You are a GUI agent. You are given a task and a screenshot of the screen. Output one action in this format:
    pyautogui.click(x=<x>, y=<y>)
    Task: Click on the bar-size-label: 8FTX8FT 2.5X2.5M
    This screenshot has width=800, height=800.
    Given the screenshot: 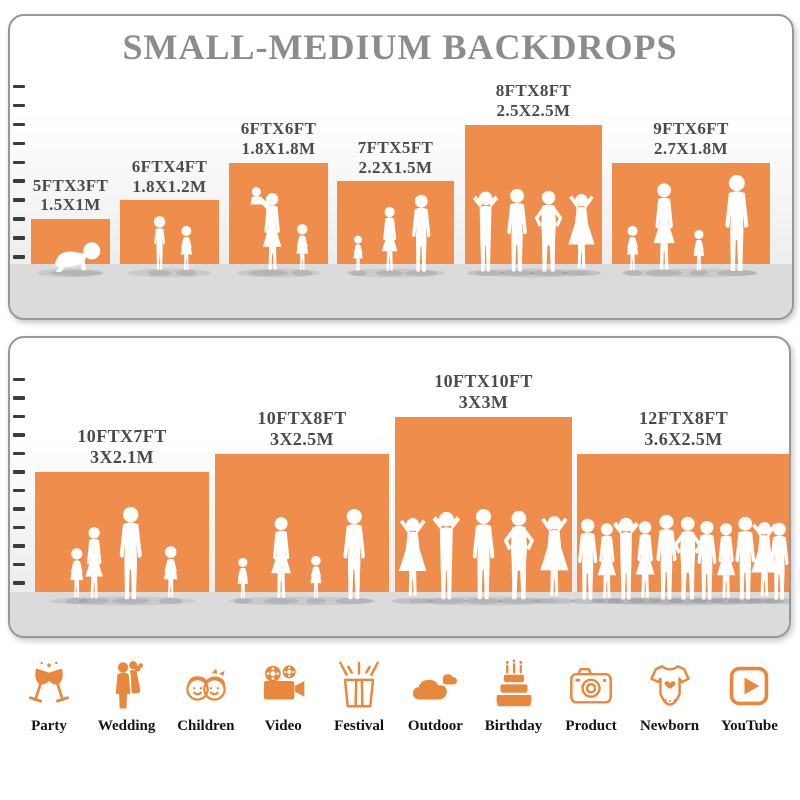 What is the action you would take?
    pyautogui.click(x=534, y=100)
    